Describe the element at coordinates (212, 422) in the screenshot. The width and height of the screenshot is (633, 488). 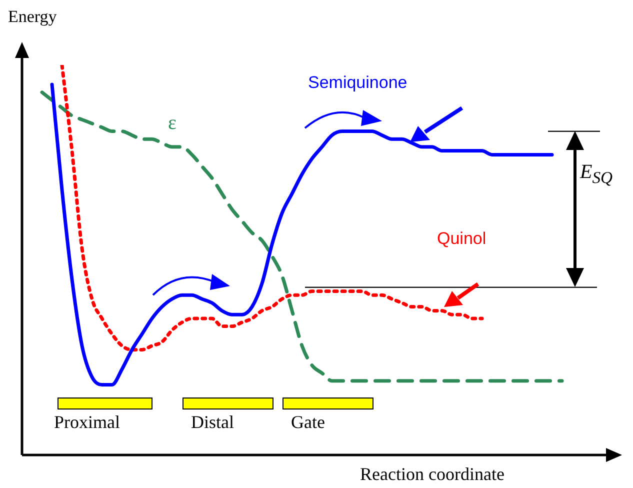
I see `annotation: Distal` at that location.